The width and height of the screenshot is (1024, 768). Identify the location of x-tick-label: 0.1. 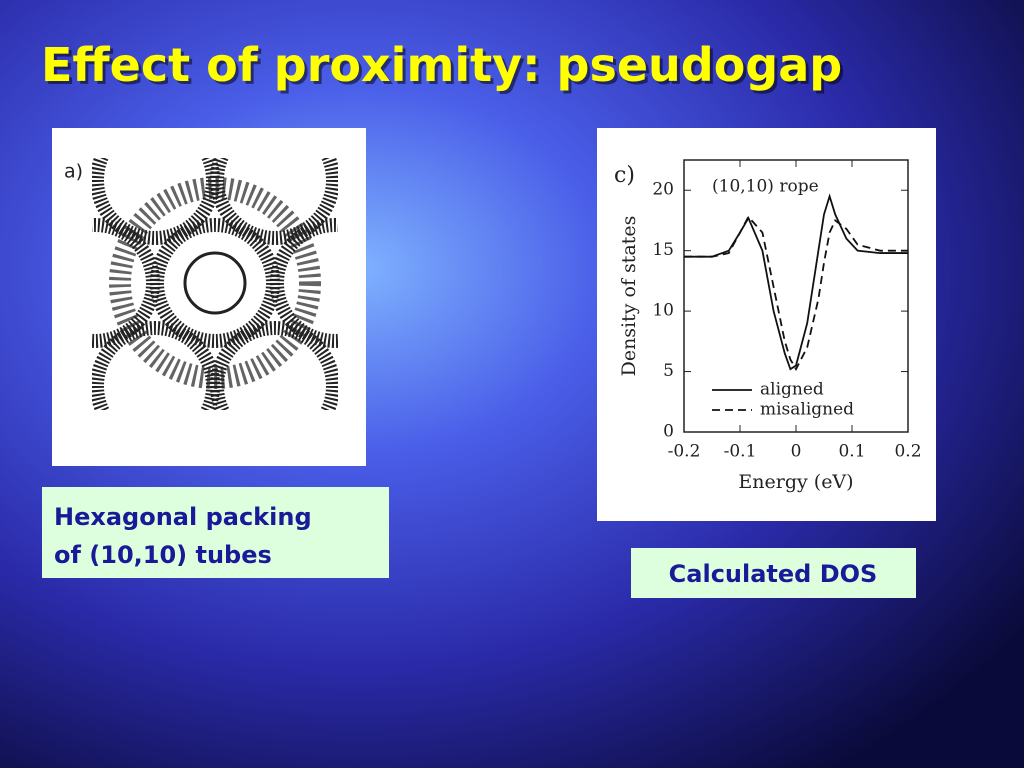
(851, 452).